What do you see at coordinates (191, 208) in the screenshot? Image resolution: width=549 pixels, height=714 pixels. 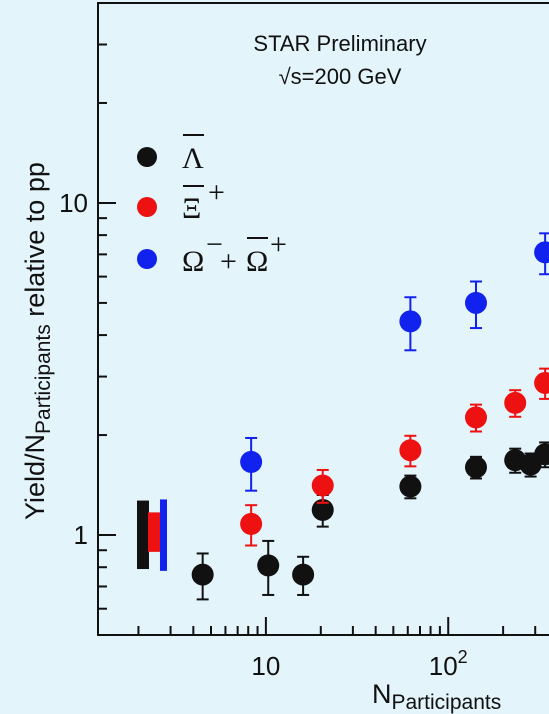 I see `legend-label-xi: Ξ` at bounding box center [191, 208].